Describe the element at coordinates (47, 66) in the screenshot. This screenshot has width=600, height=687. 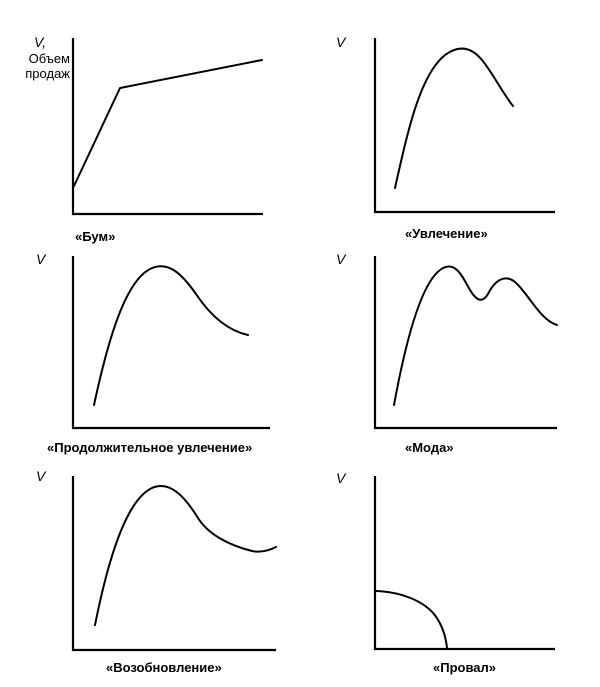
I see `y-axis-label-extra: Объем продаж` at that location.